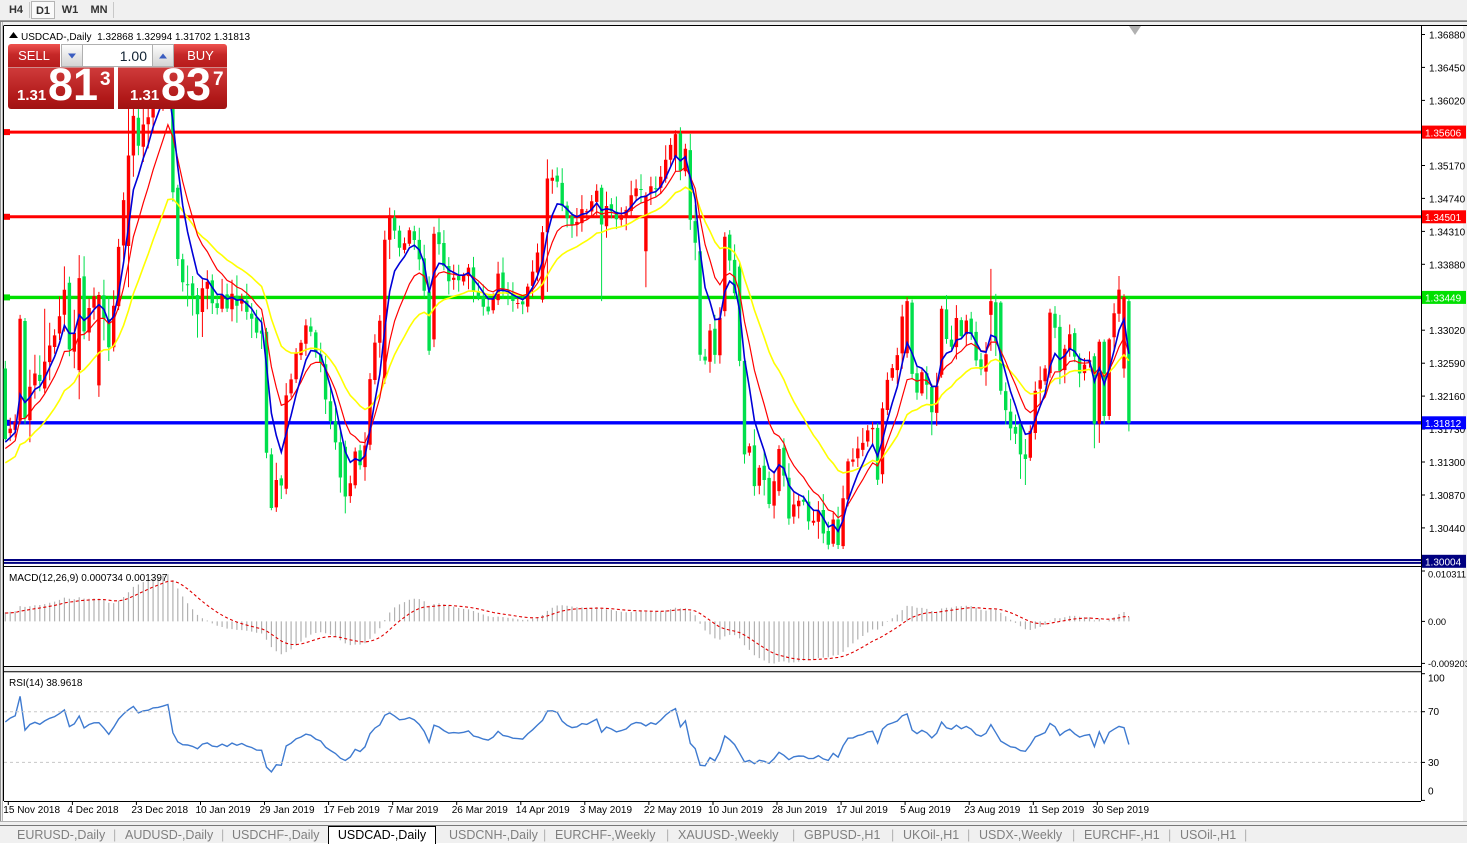 Image resolution: width=1467 pixels, height=844 pixels. I want to click on svg-text: 4 Dec 2018, so click(93, 810).